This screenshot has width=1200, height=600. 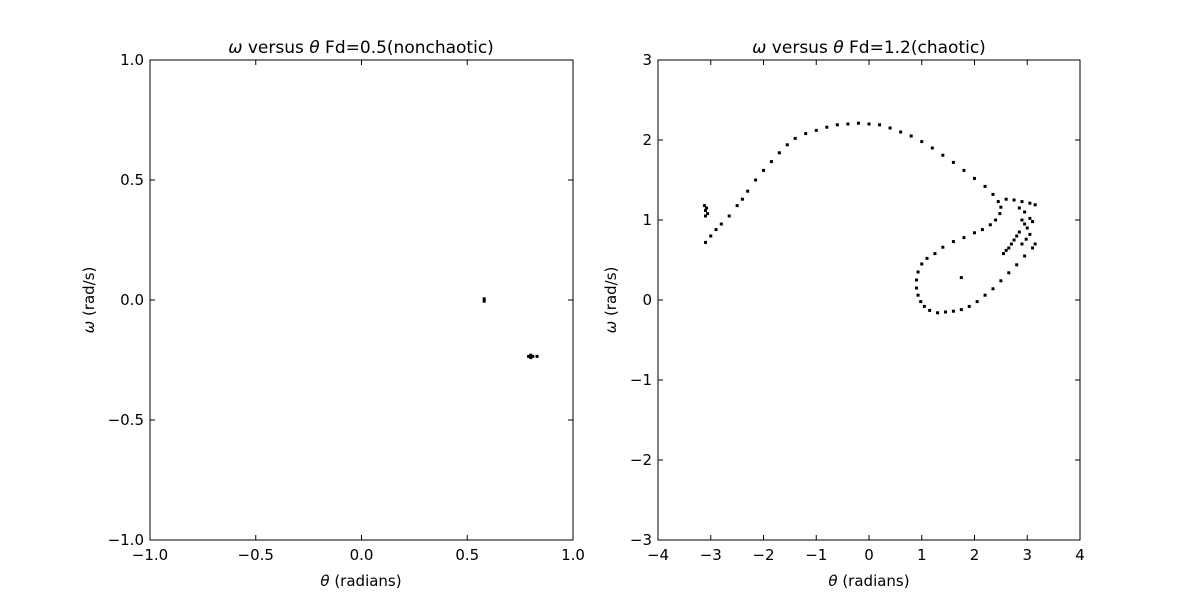 I want to click on right-ytick-label: 3, so click(x=647, y=60).